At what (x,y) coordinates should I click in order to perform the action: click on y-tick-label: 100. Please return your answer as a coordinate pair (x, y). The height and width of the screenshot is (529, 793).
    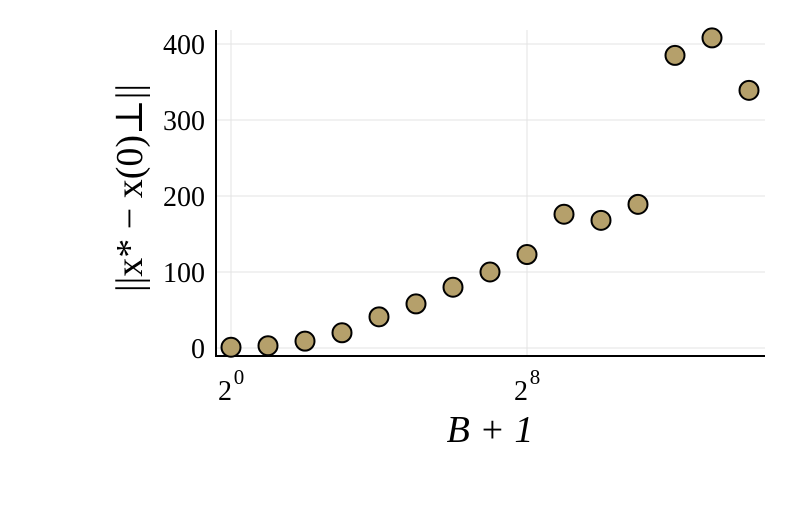
    Looking at the image, I should click on (184, 273).